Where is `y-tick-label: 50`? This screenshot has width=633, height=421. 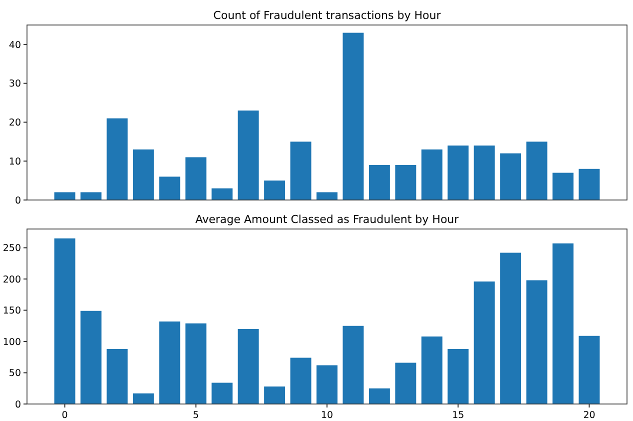 y-tick-label: 50 is located at coordinates (14, 374).